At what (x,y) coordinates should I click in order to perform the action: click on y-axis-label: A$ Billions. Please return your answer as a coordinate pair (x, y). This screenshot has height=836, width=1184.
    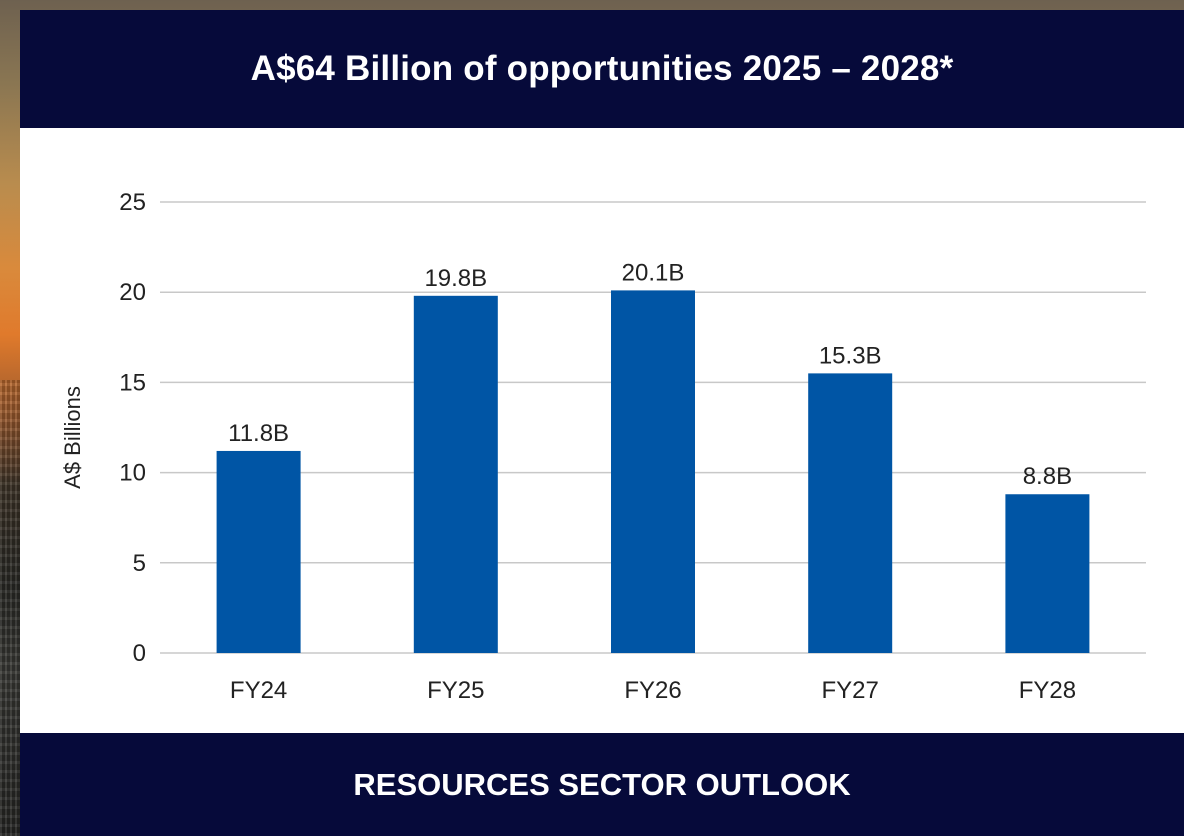
    Looking at the image, I should click on (72, 437).